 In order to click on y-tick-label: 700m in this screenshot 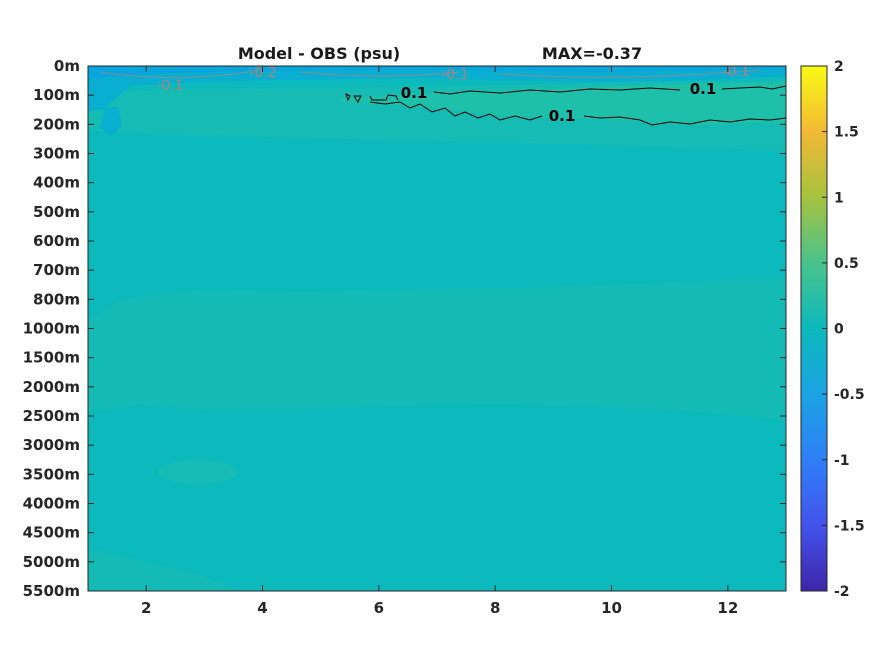, I will do `click(56, 270)`.